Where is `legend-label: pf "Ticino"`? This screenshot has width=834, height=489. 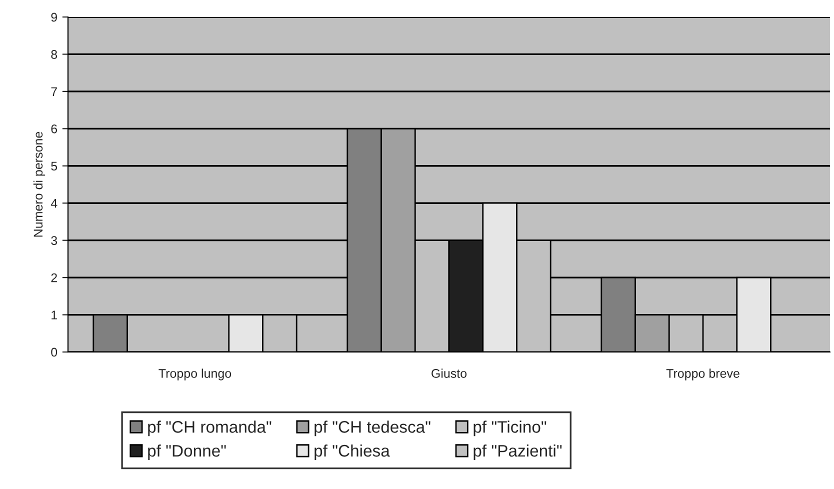 legend-label: pf "Ticino" is located at coordinates (510, 428).